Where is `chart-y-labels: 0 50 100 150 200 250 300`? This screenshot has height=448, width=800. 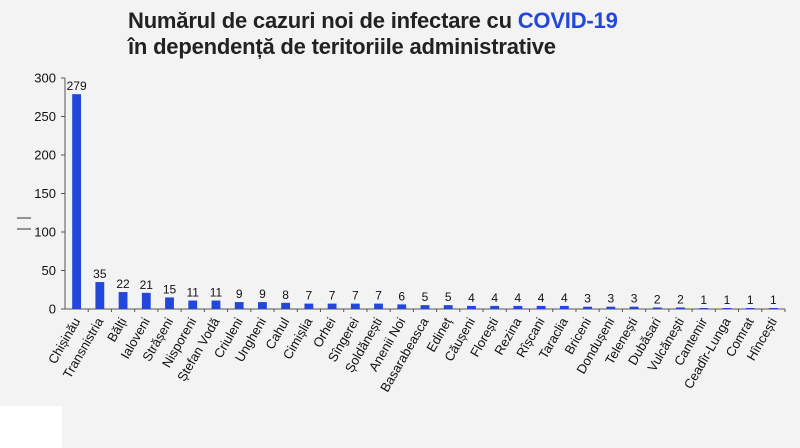 chart-y-labels: 0 50 100 150 200 250 300 is located at coordinates (45, 194).